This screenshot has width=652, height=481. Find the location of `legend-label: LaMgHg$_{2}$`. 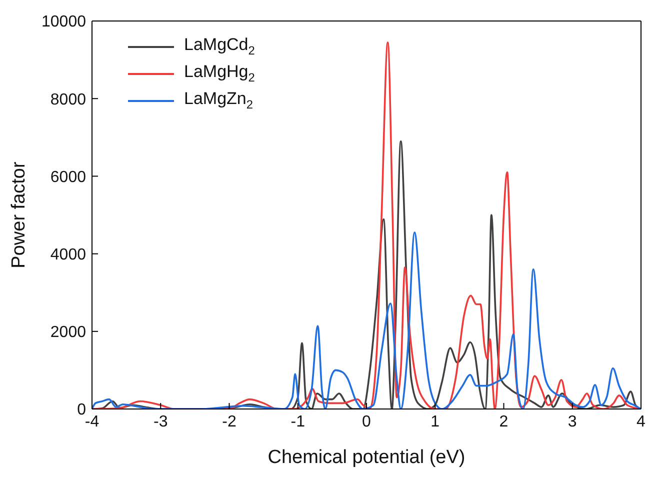

legend-label: LaMgHg$_{2}$ is located at coordinates (219, 73).